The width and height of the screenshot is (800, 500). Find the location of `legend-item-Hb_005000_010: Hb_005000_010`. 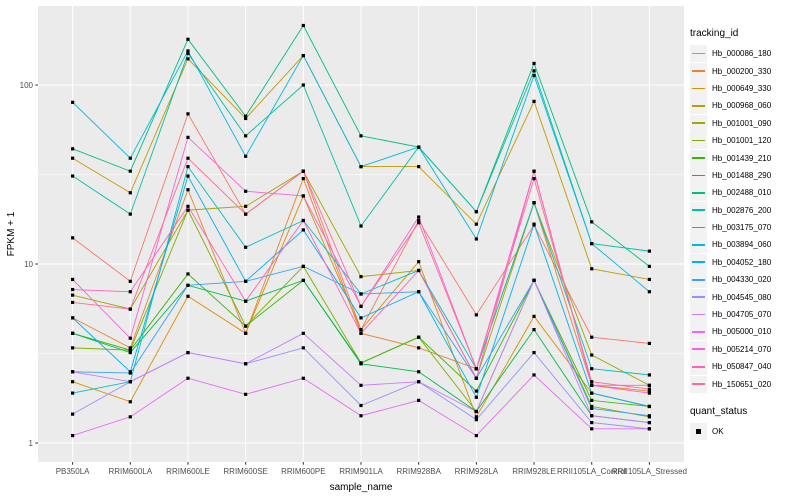

legend-item-Hb_005000_010: Hb_005000_010 is located at coordinates (730, 332).